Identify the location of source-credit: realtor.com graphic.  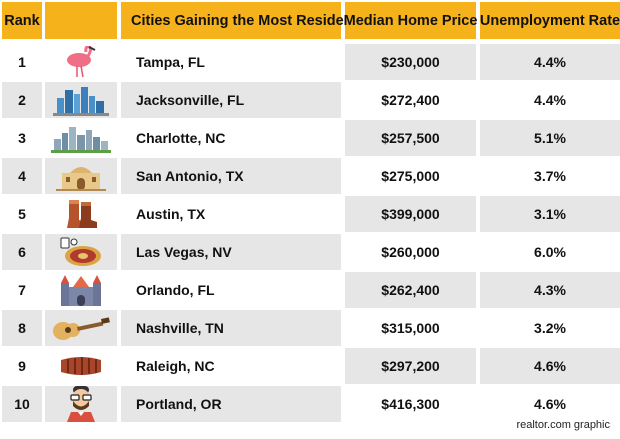
(563, 425).